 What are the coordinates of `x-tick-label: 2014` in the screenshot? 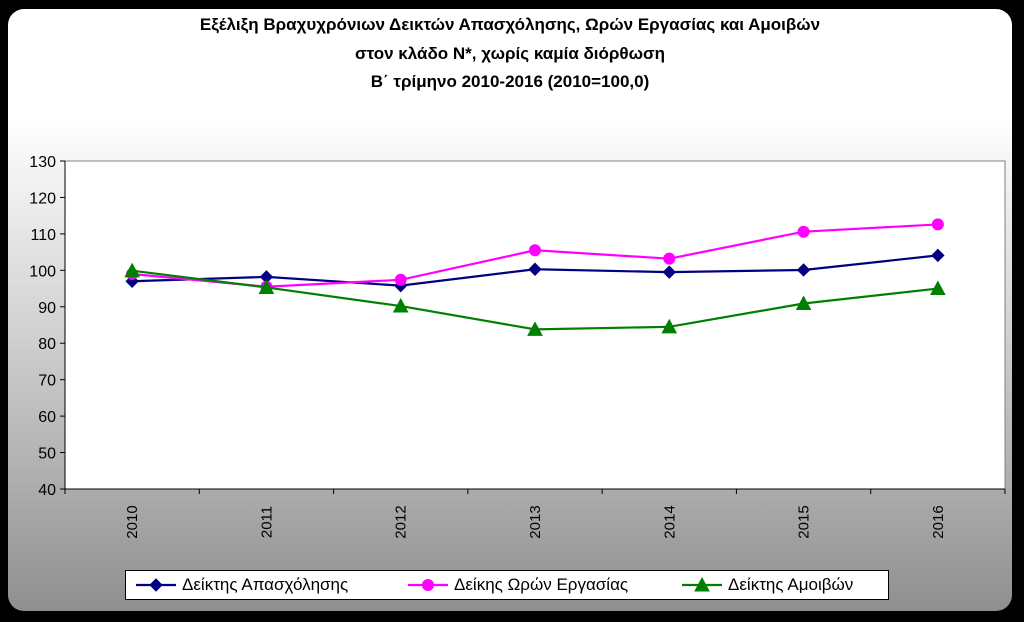 It's located at (669, 521).